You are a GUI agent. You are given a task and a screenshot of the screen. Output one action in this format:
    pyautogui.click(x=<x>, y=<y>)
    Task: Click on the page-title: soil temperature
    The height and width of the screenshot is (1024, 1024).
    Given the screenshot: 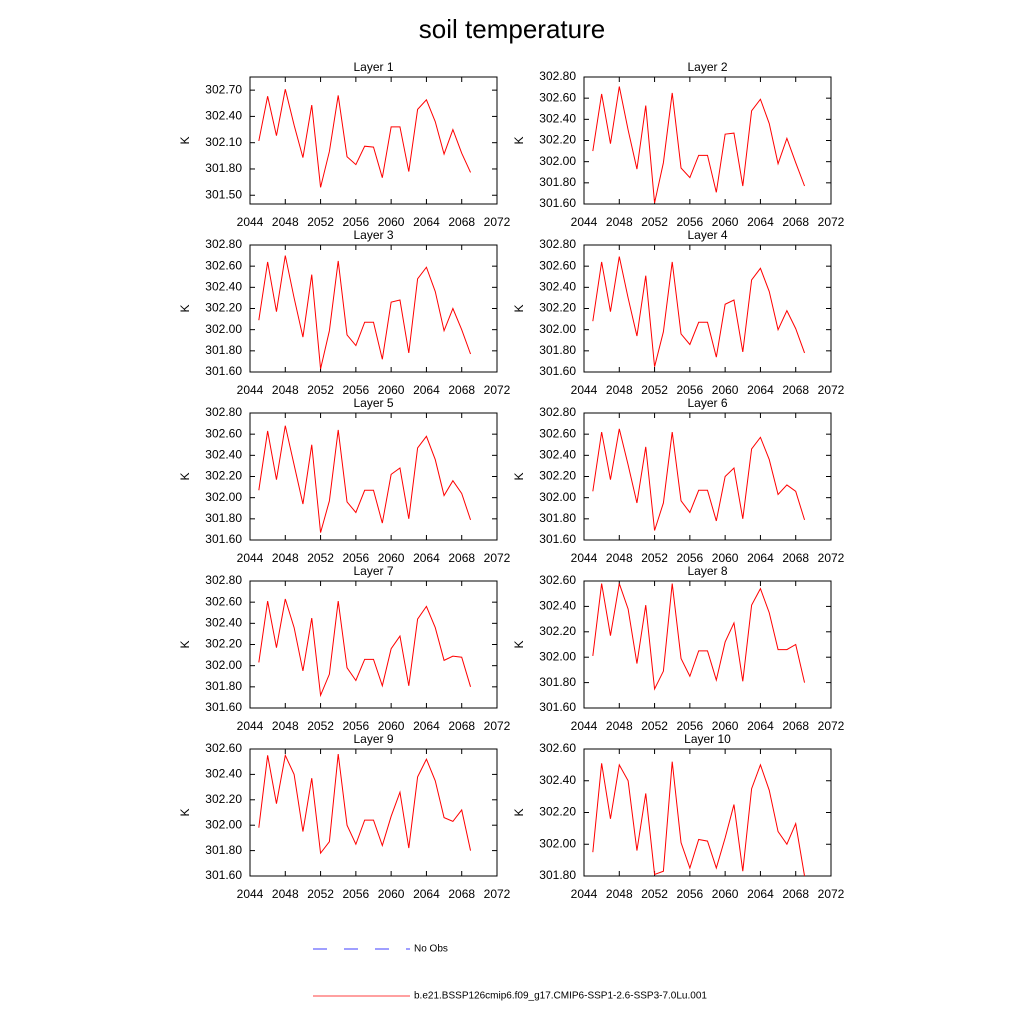 What is the action you would take?
    pyautogui.click(x=512, y=29)
    